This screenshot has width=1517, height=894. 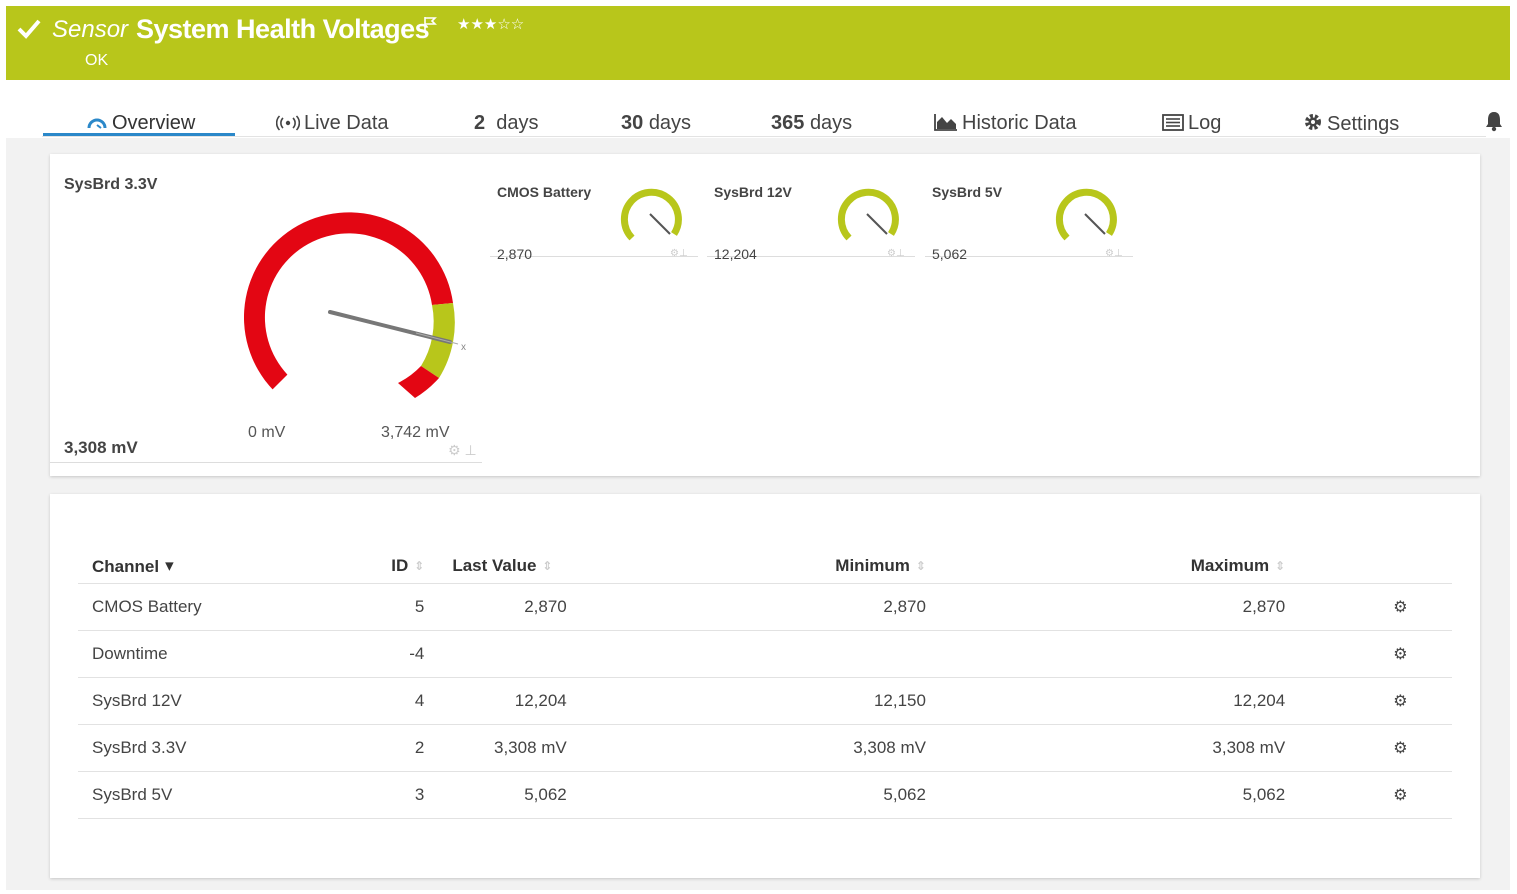 What do you see at coordinates (227, 607) in the screenshot?
I see `cell-channel: CMOS Battery` at bounding box center [227, 607].